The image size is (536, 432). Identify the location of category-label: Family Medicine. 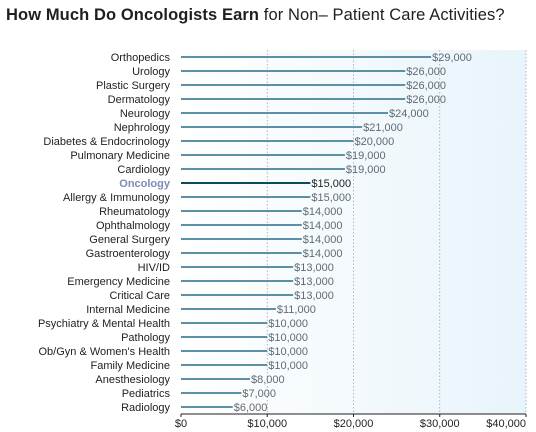
(130, 366).